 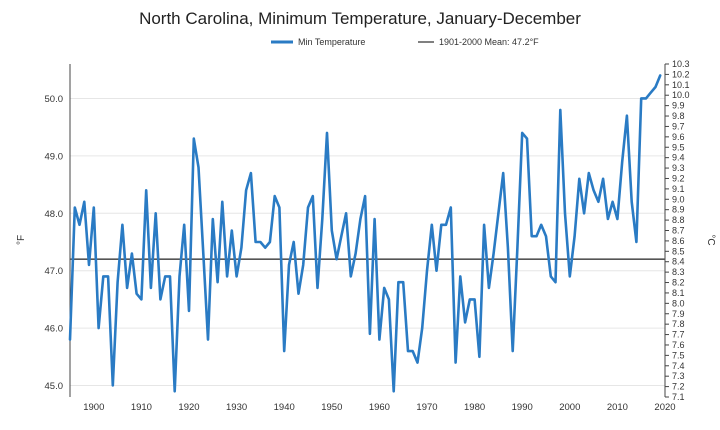 What do you see at coordinates (54, 271) in the screenshot?
I see `y-tick-label: 47.0` at bounding box center [54, 271].